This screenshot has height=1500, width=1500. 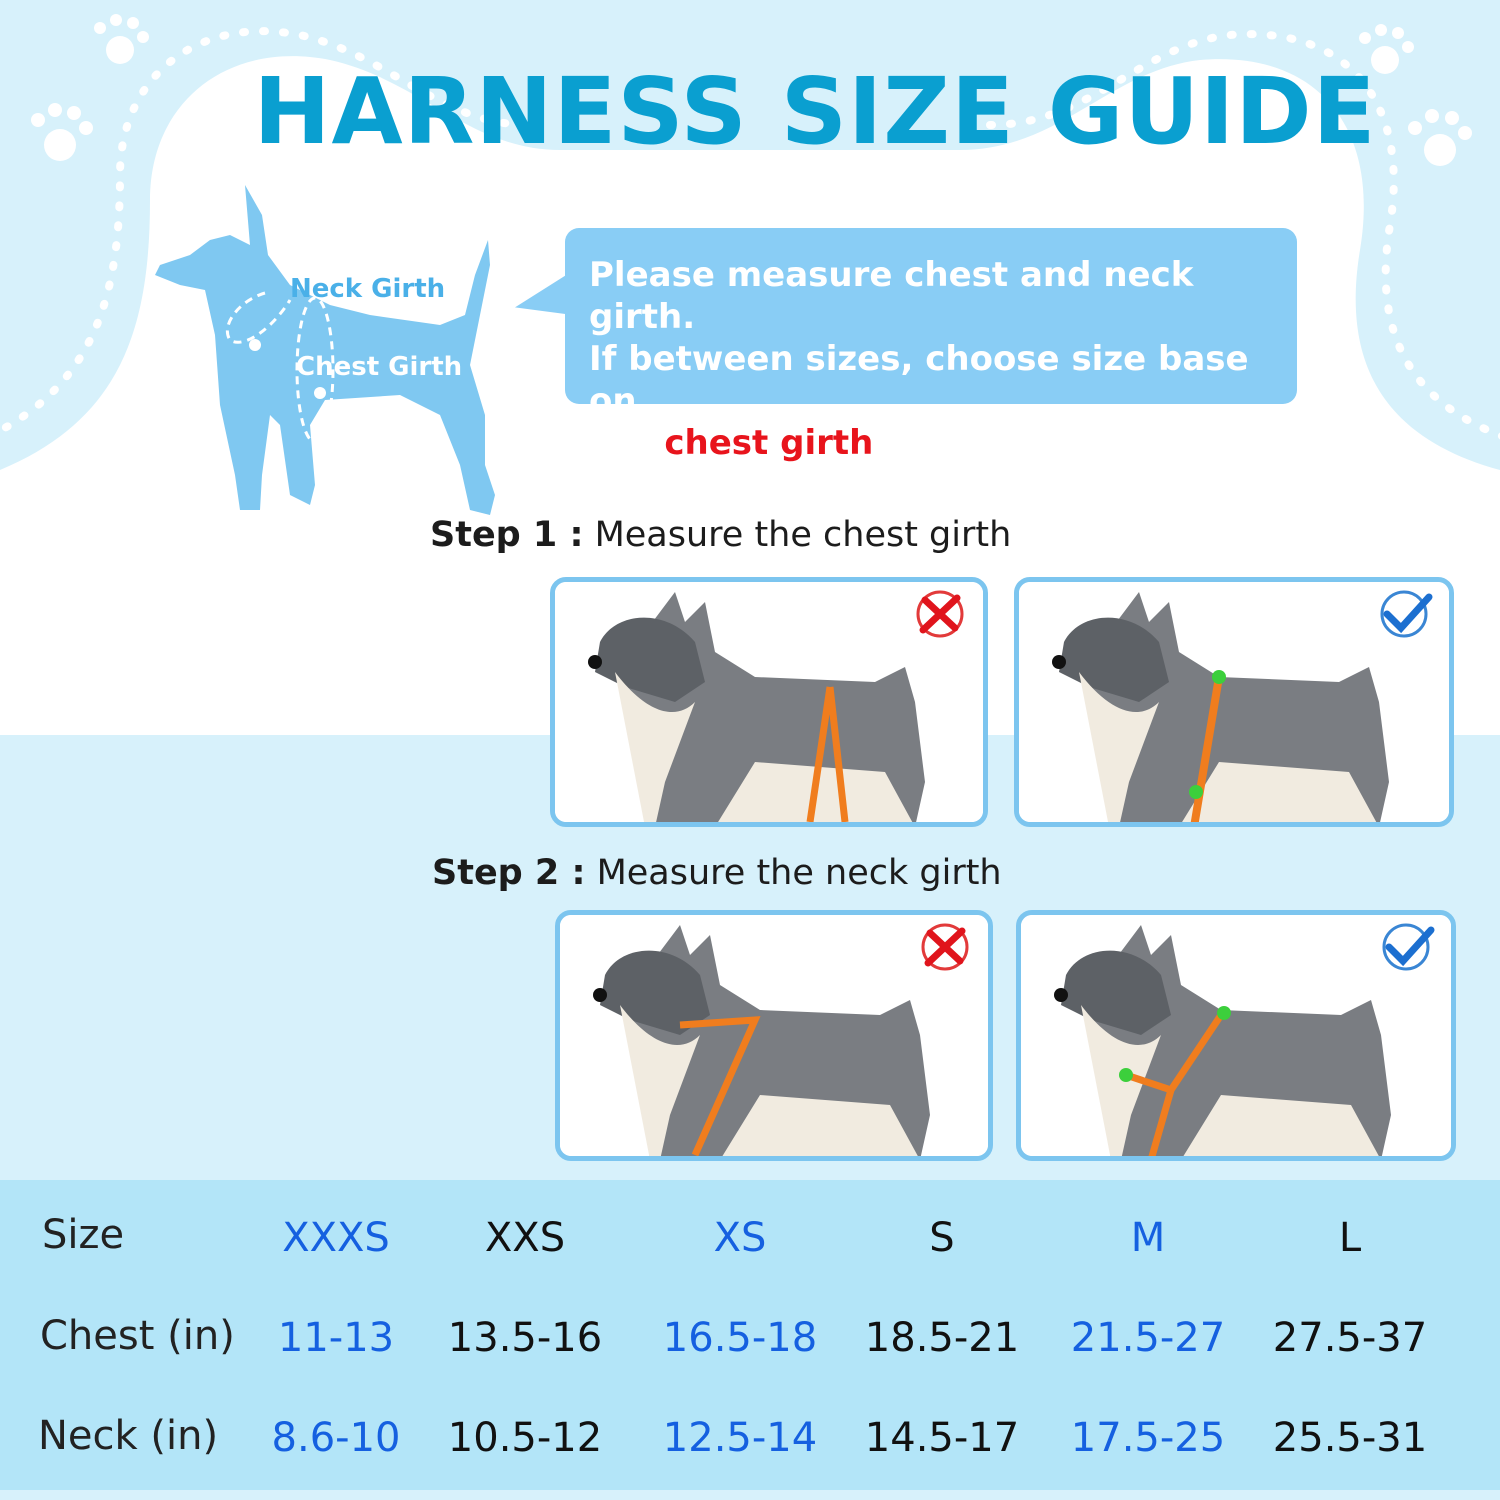 I want to click on table-cell-chest: 11-13, so click(x=336, y=1338).